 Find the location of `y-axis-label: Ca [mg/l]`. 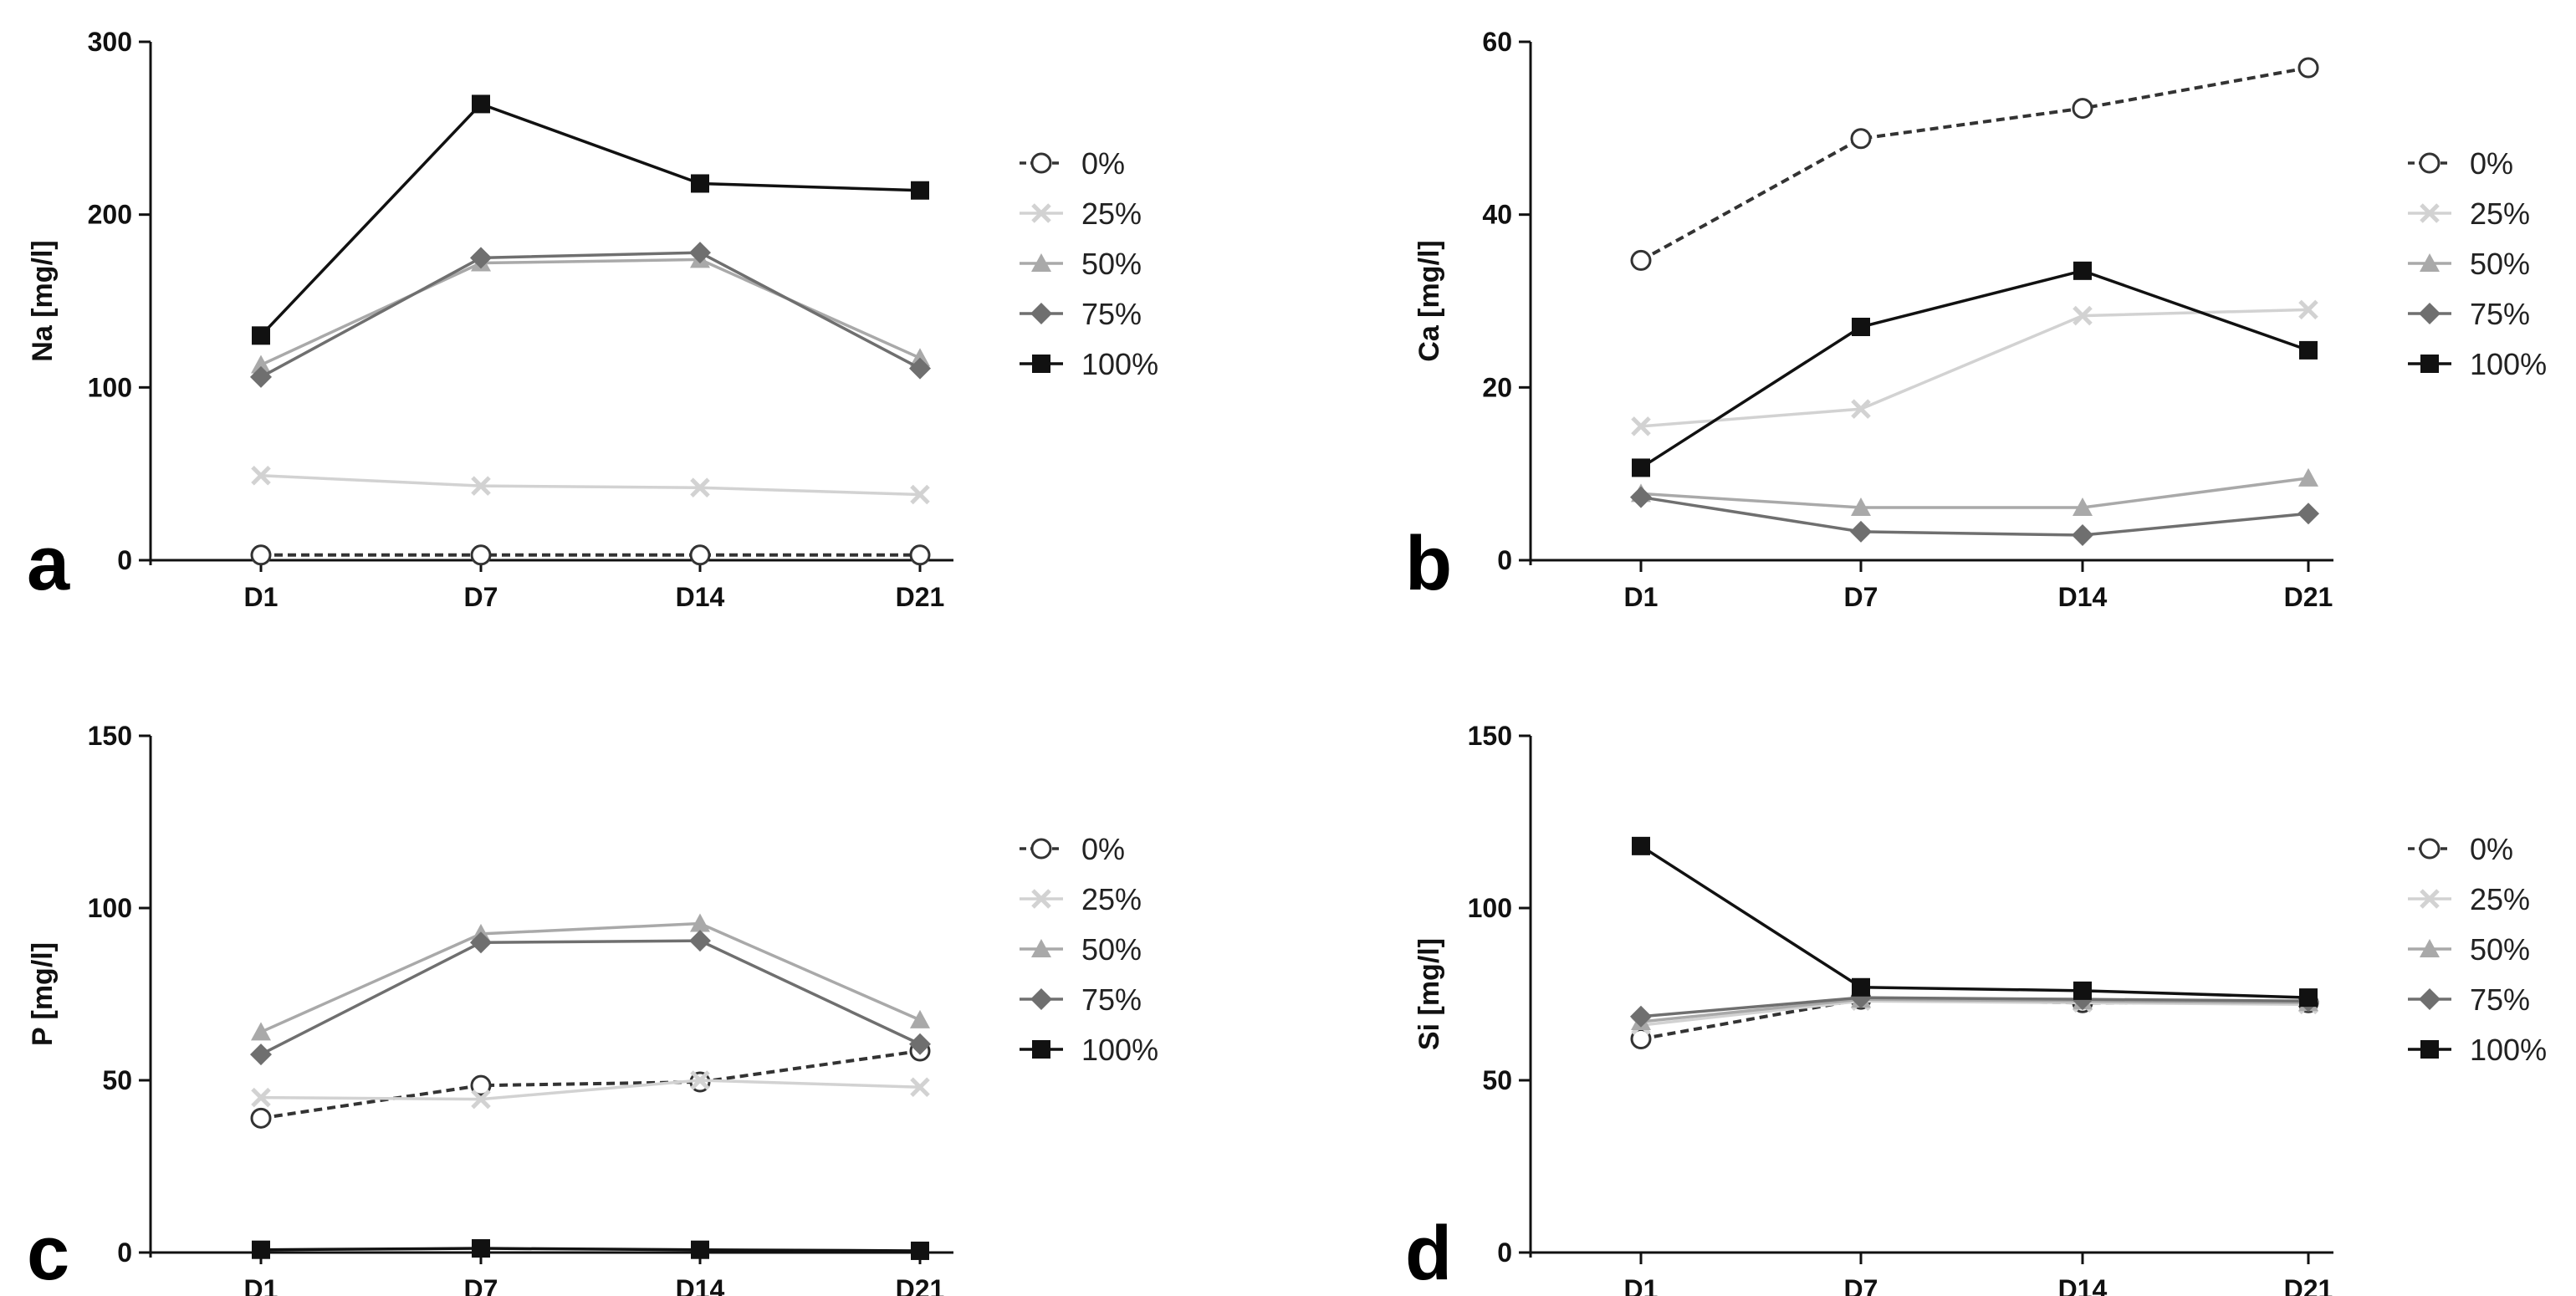

y-axis-label: Ca [mg/l] is located at coordinates (1429, 301).